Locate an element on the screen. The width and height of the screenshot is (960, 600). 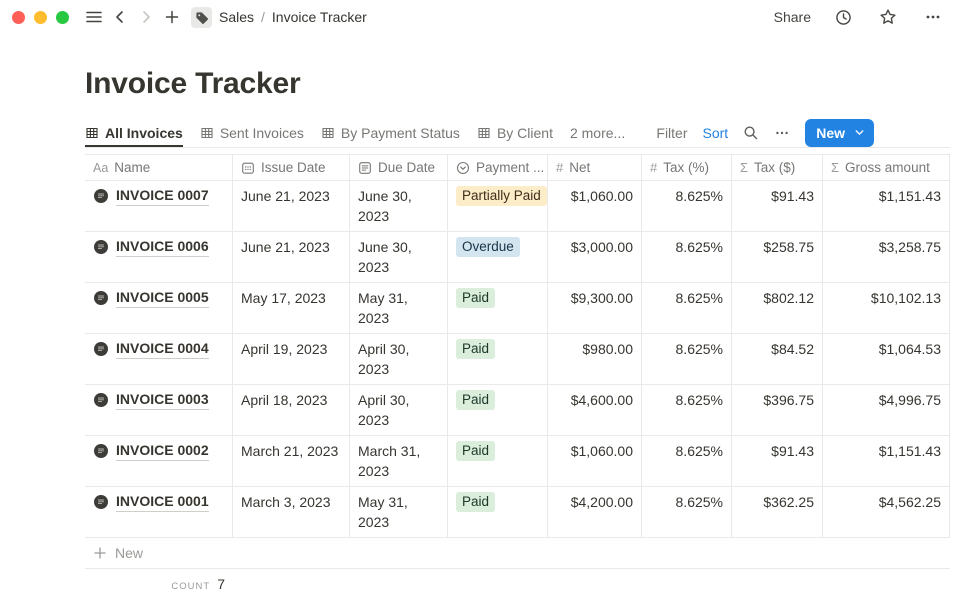
column-header-net: # Net is located at coordinates (595, 167).